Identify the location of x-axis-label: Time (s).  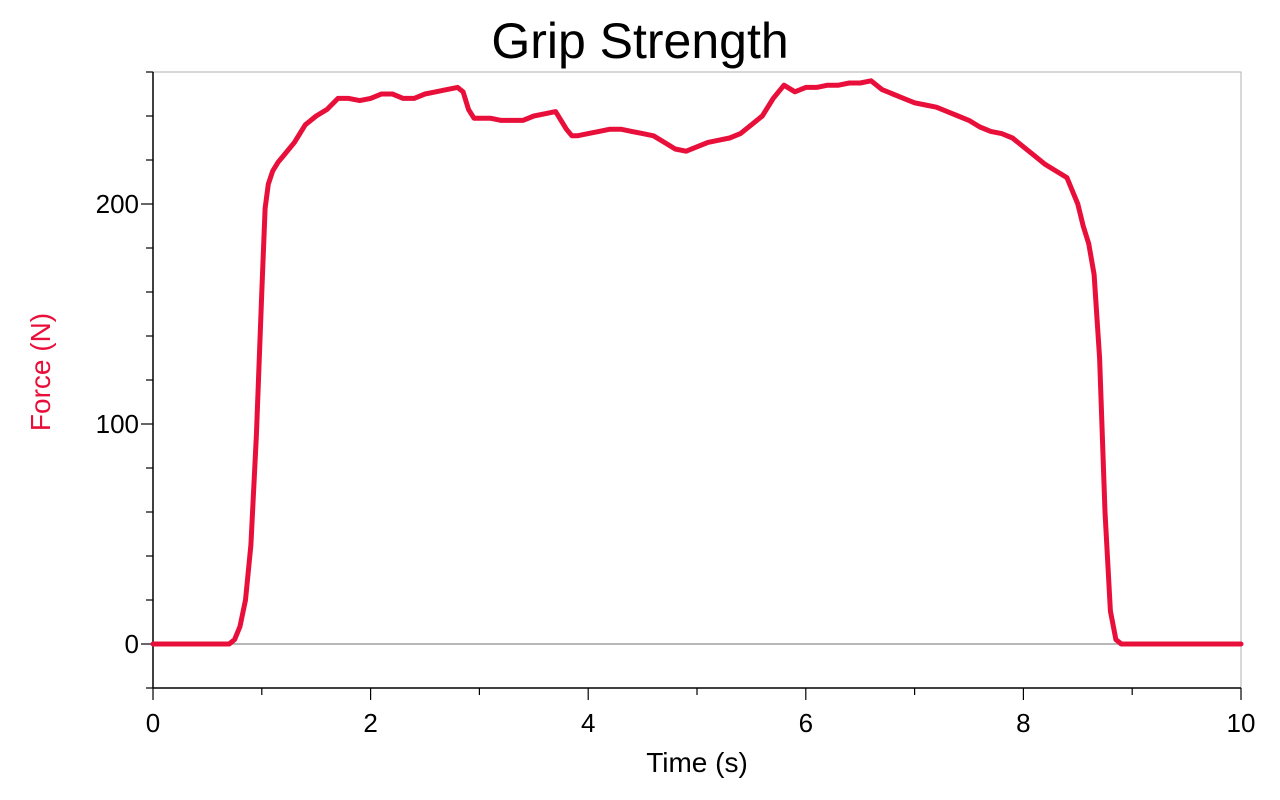
(697, 762).